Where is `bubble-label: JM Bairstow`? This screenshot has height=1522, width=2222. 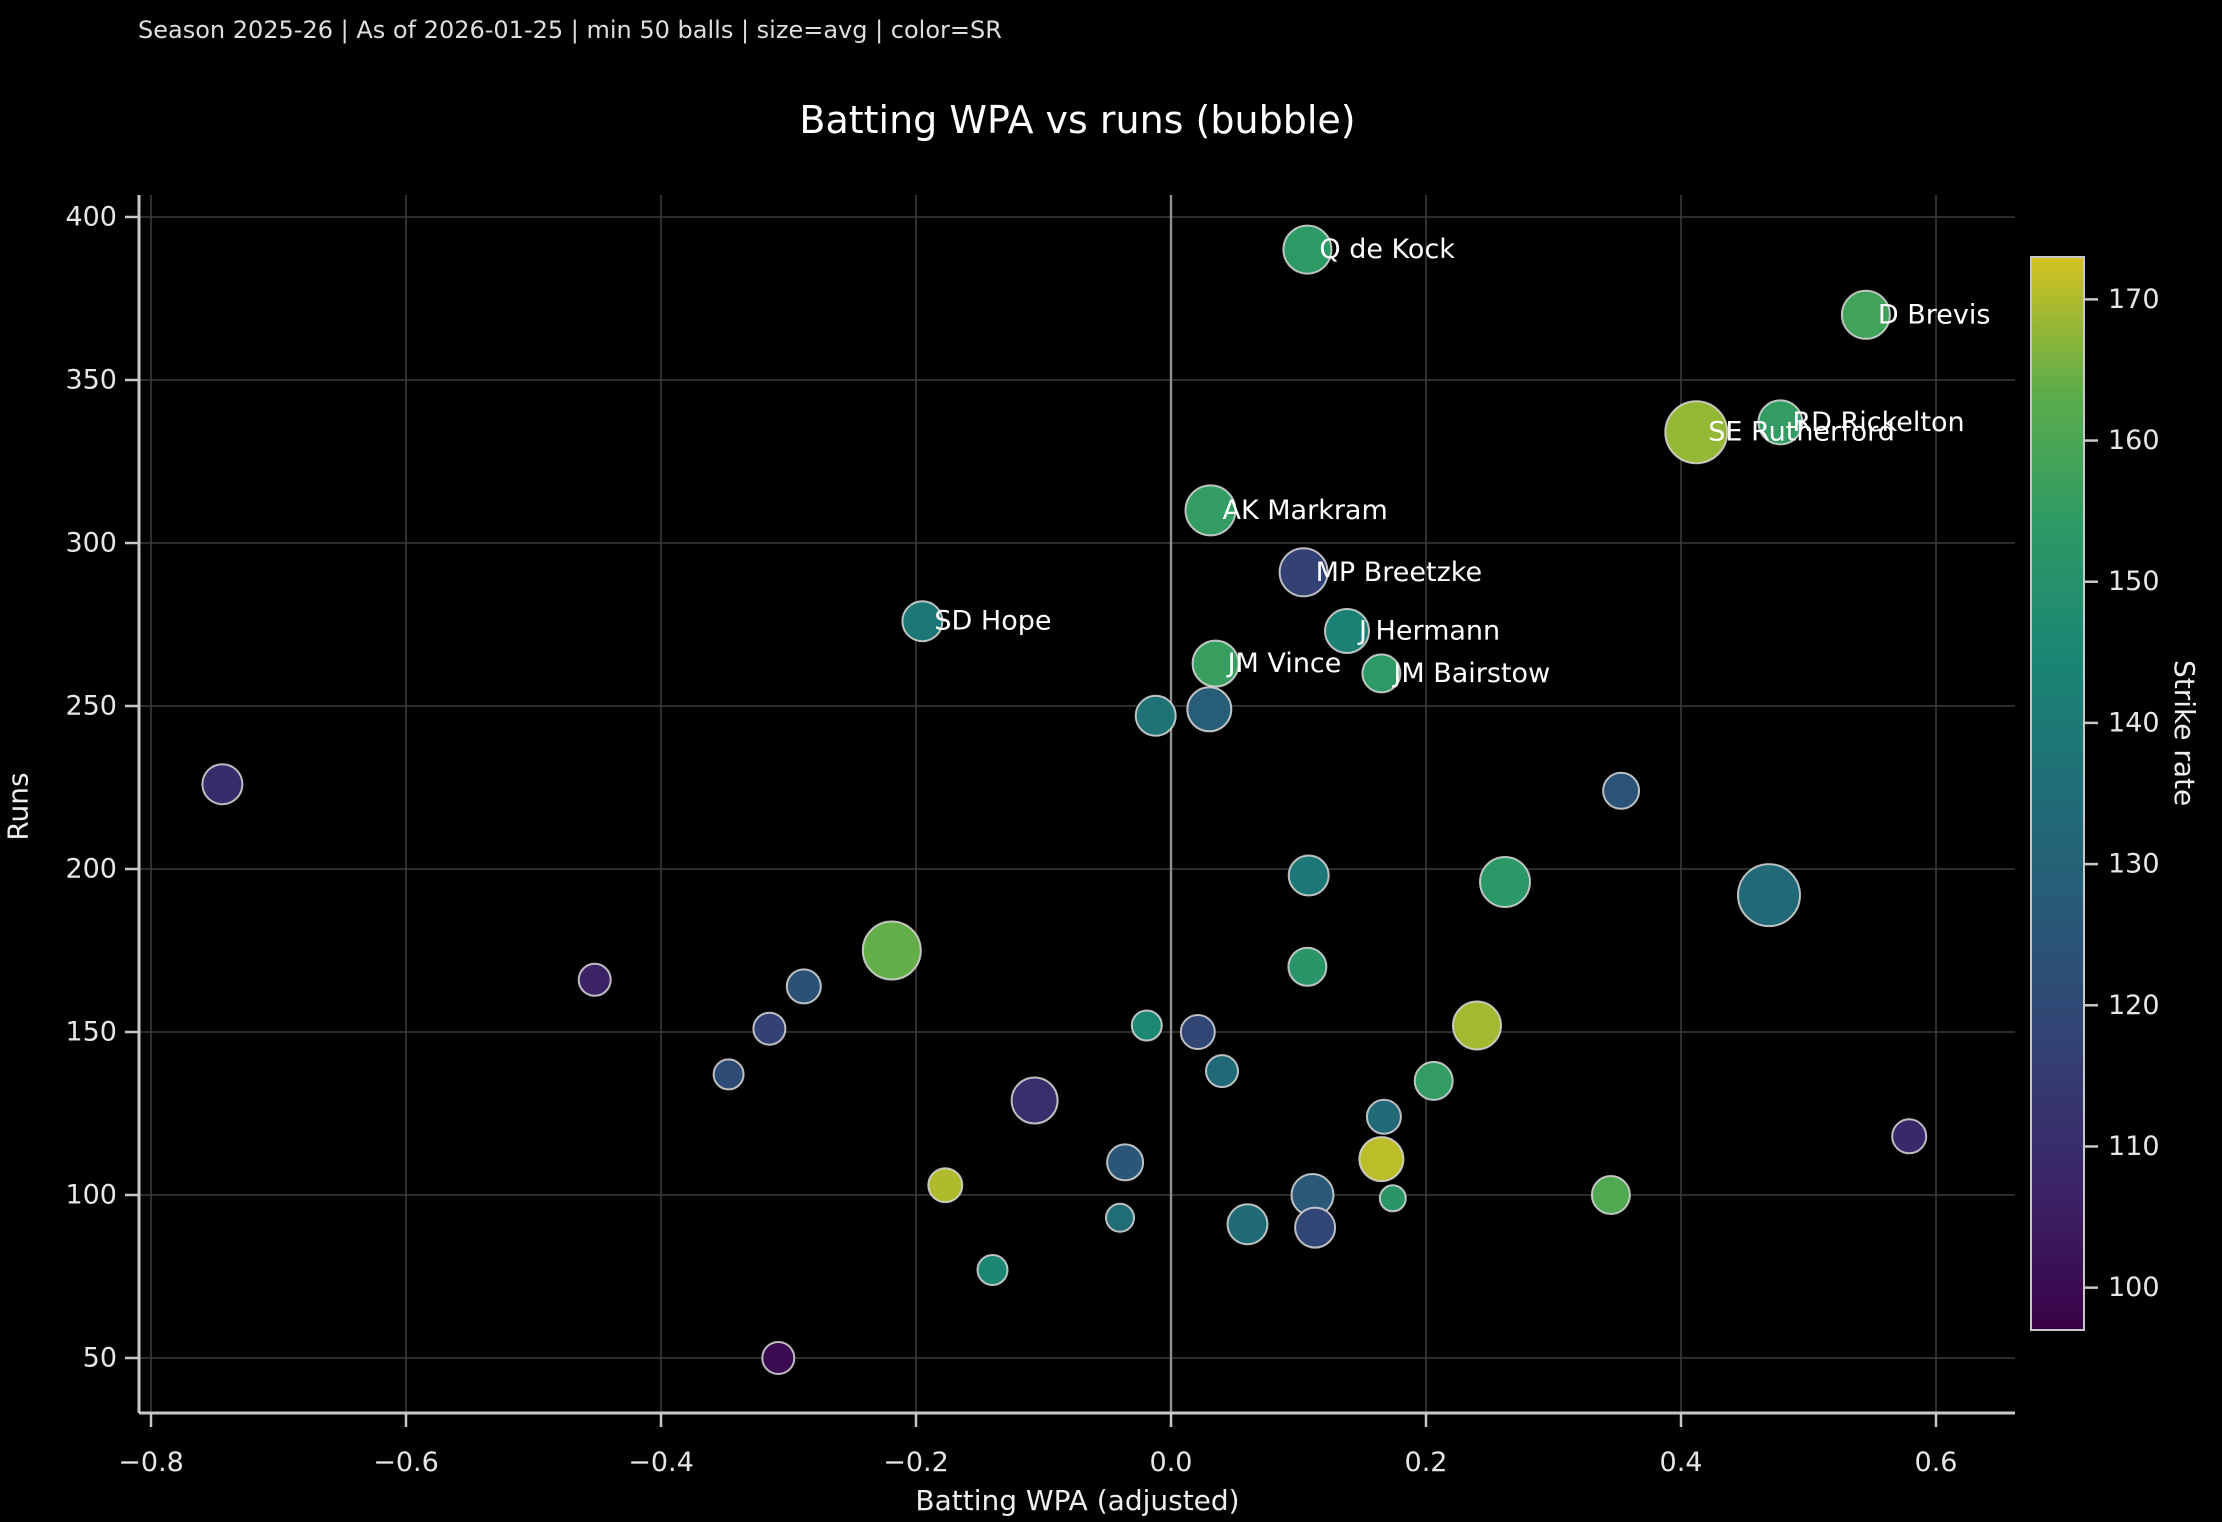
bubble-label: JM Bairstow is located at coordinates (1470, 673).